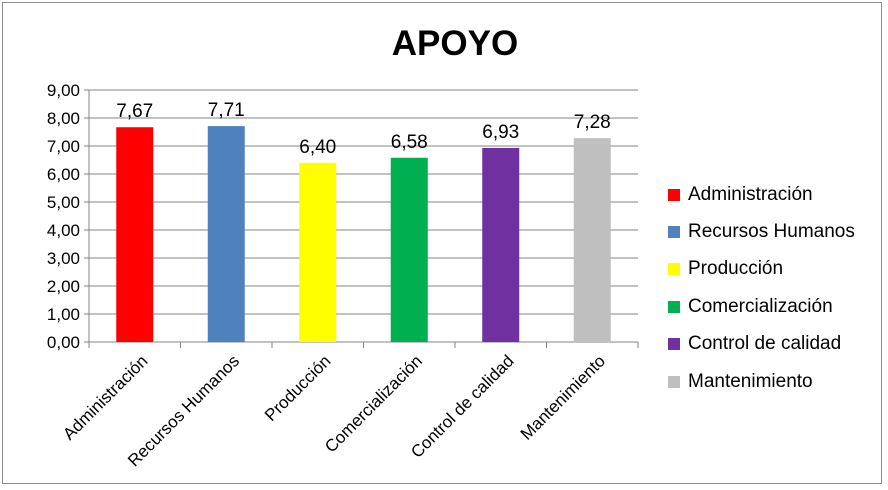  What do you see at coordinates (563, 397) in the screenshot?
I see `x-tick-label: Mantenimiento` at bounding box center [563, 397].